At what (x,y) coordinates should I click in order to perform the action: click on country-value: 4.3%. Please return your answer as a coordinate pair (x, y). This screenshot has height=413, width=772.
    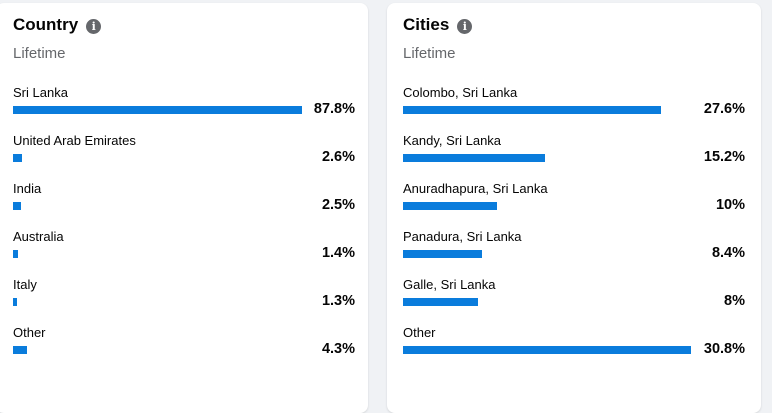
    Looking at the image, I should click on (338, 349).